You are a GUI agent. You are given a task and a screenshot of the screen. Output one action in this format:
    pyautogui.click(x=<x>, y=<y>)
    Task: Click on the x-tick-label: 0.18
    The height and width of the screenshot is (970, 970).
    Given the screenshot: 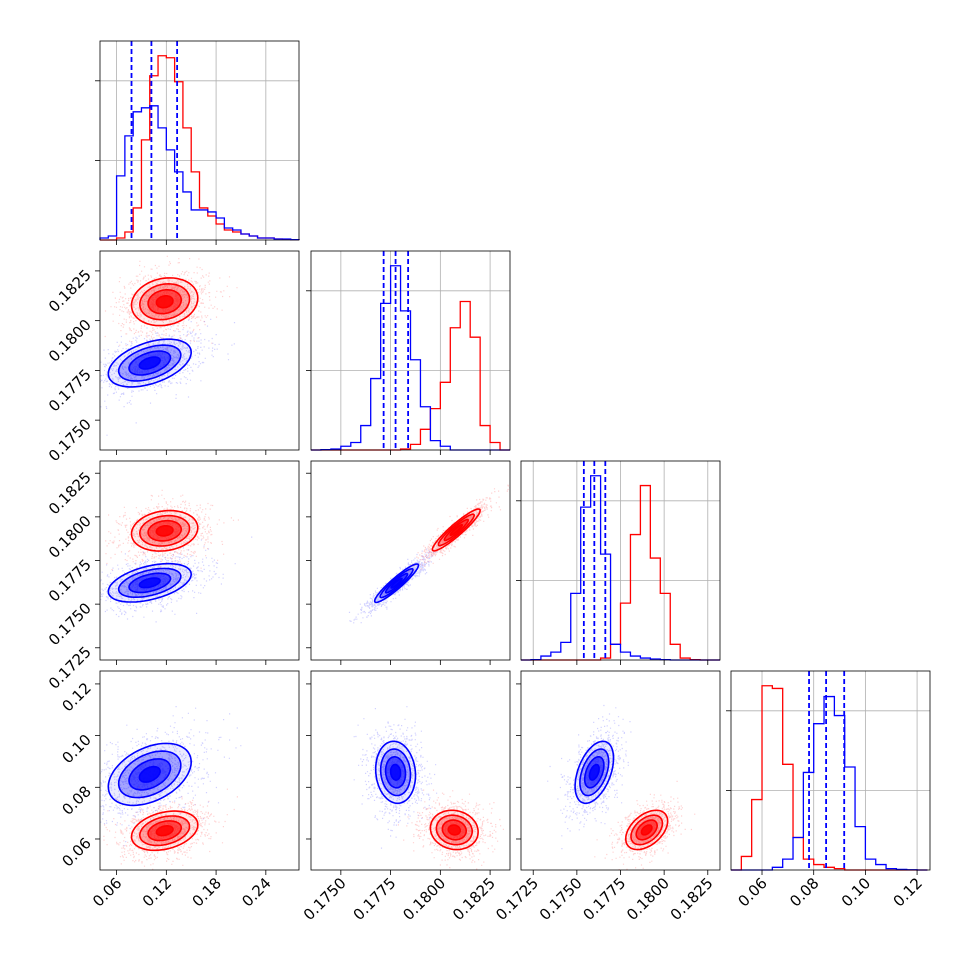 What is the action you would take?
    pyautogui.click(x=207, y=892)
    